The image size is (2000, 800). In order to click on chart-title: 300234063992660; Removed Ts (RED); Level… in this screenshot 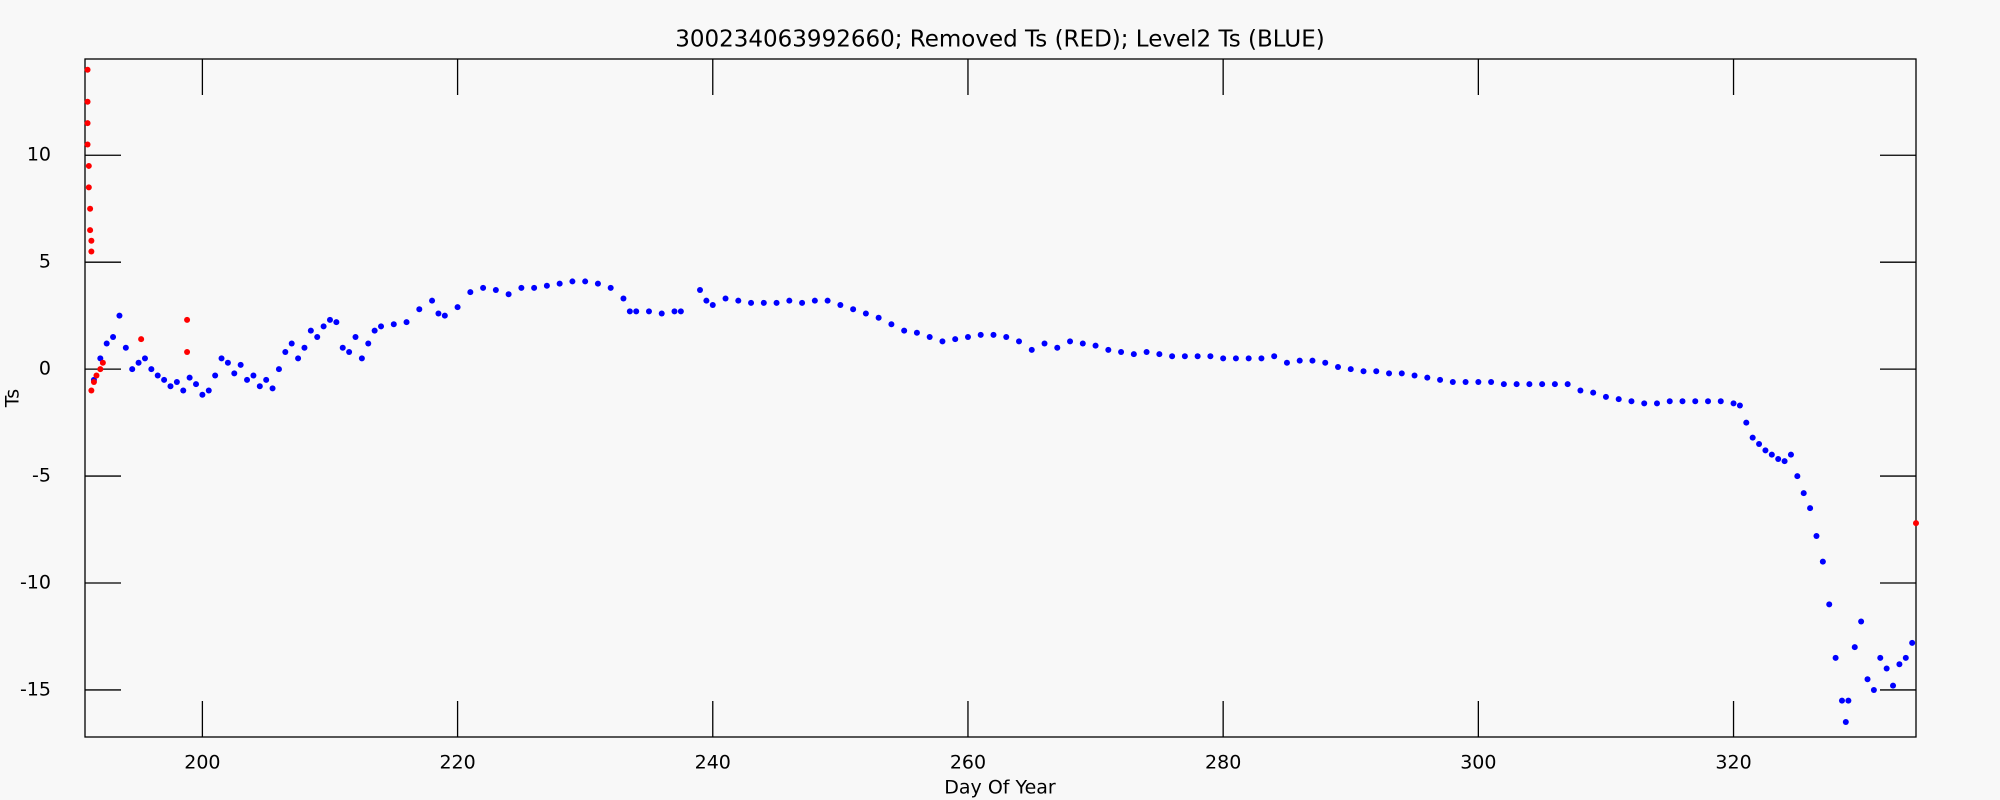, I will do `click(1000, 40)`.